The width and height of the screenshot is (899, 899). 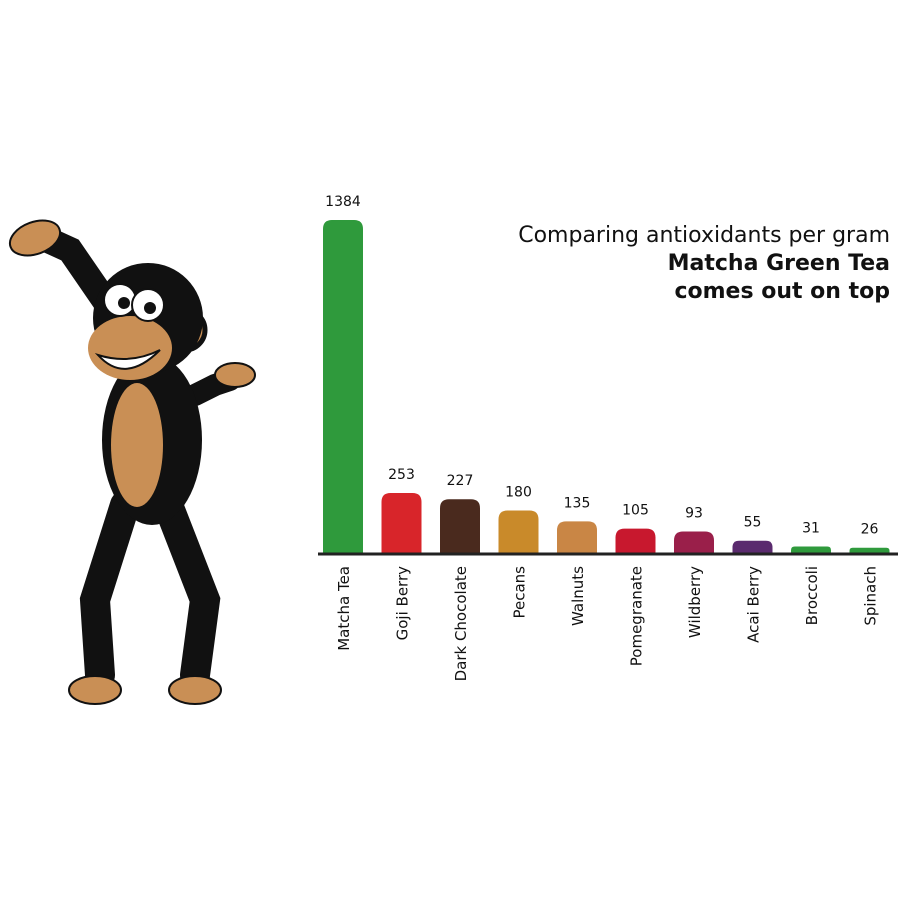 I want to click on value-label: 227, so click(x=460, y=481).